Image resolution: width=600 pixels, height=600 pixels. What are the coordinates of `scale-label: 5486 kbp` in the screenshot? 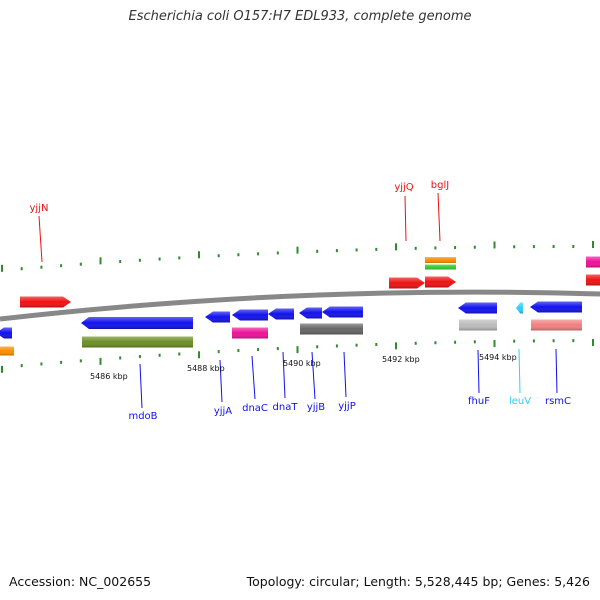 It's located at (109, 376).